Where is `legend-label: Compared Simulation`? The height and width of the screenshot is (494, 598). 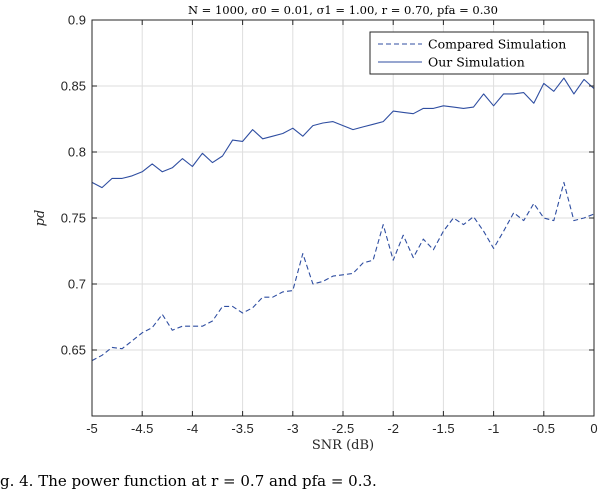
legend-label: Compared Simulation is located at coordinates (497, 44).